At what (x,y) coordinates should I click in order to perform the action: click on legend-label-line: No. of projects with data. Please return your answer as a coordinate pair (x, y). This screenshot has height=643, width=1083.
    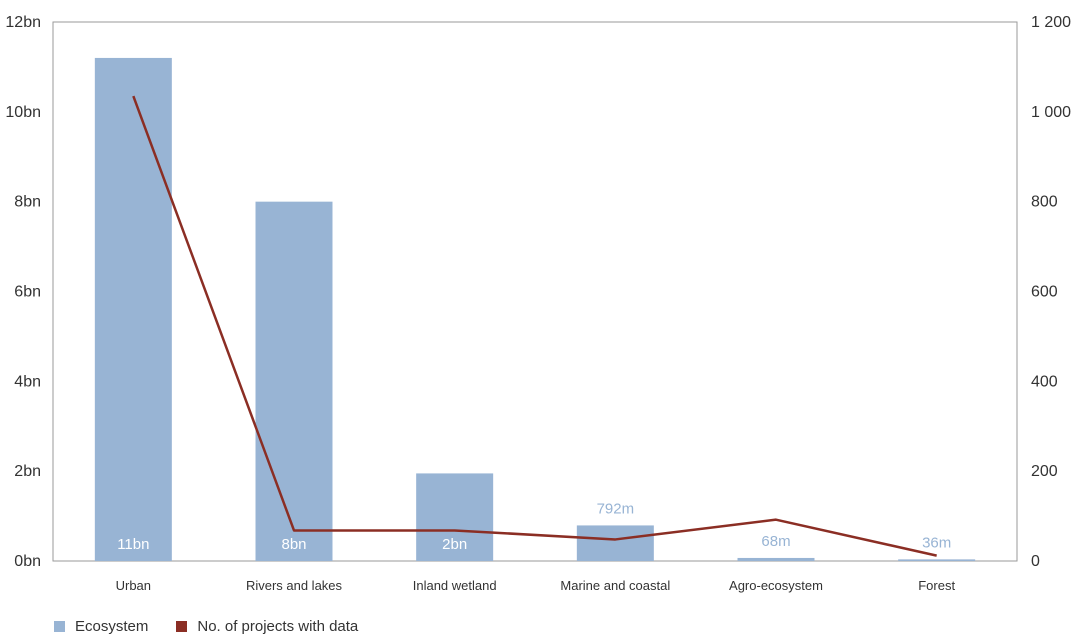
    Looking at the image, I should click on (278, 626).